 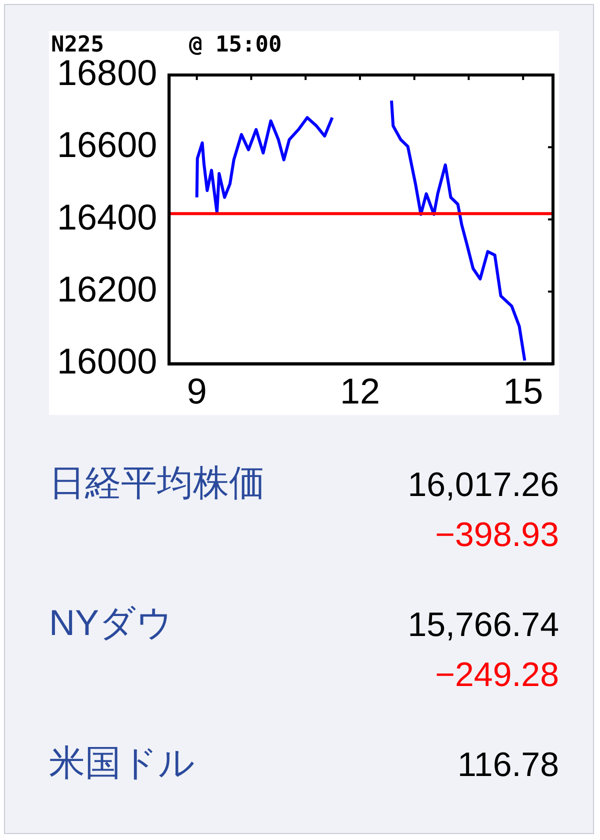 I want to click on y-tick-label: 16600, so click(x=107, y=145).